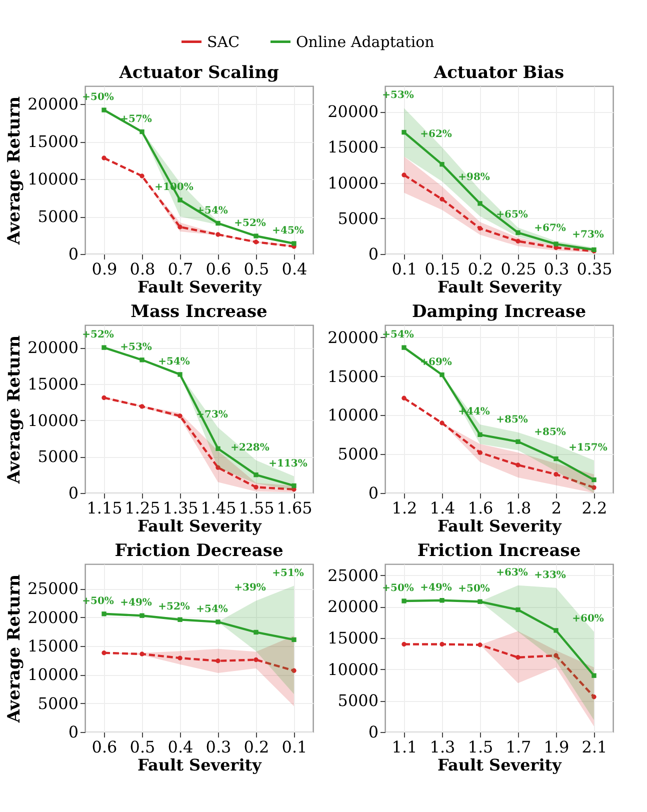 The image size is (647, 812). I want to click on x-tick-label: 1.65, so click(294, 508).